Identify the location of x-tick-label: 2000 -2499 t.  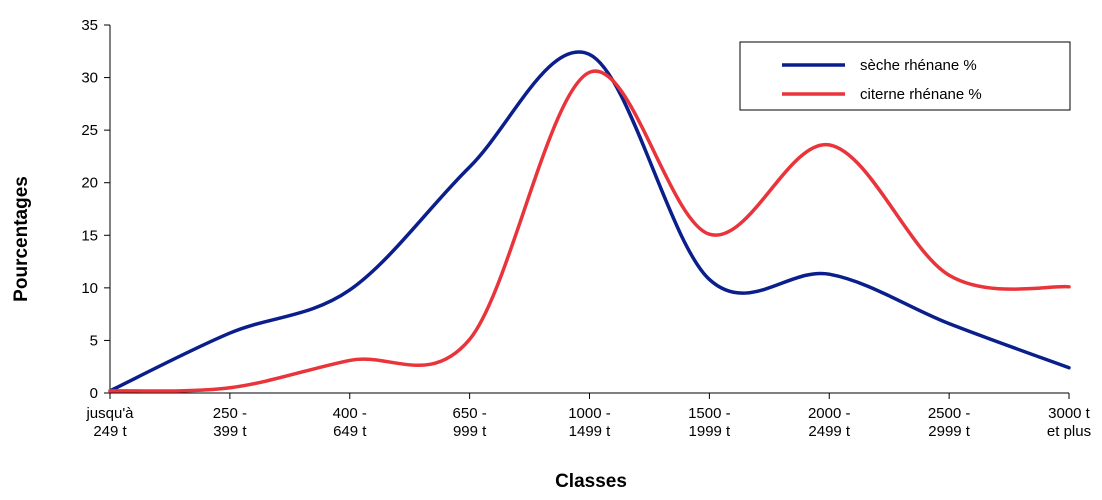
(829, 422).